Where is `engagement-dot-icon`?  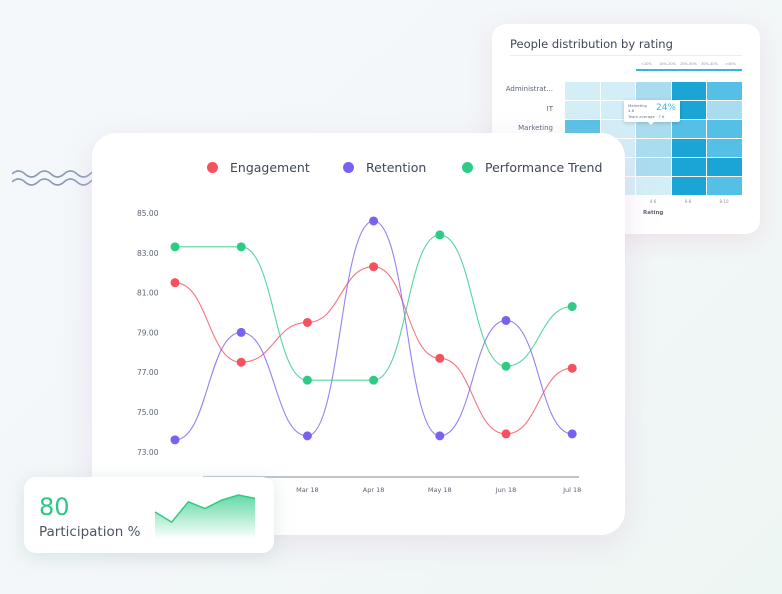 engagement-dot-icon is located at coordinates (212, 167).